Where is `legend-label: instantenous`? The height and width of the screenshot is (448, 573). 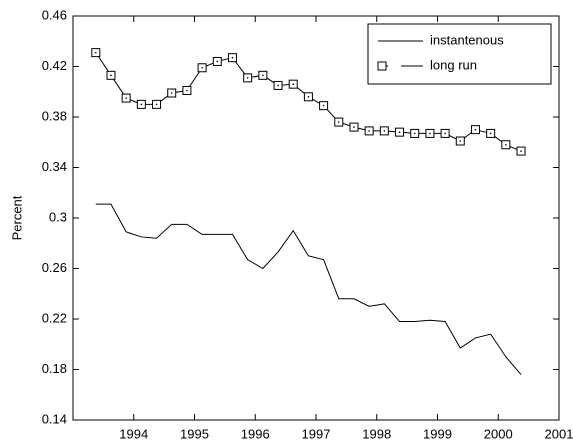
legend-label: instantenous is located at coordinates (467, 39).